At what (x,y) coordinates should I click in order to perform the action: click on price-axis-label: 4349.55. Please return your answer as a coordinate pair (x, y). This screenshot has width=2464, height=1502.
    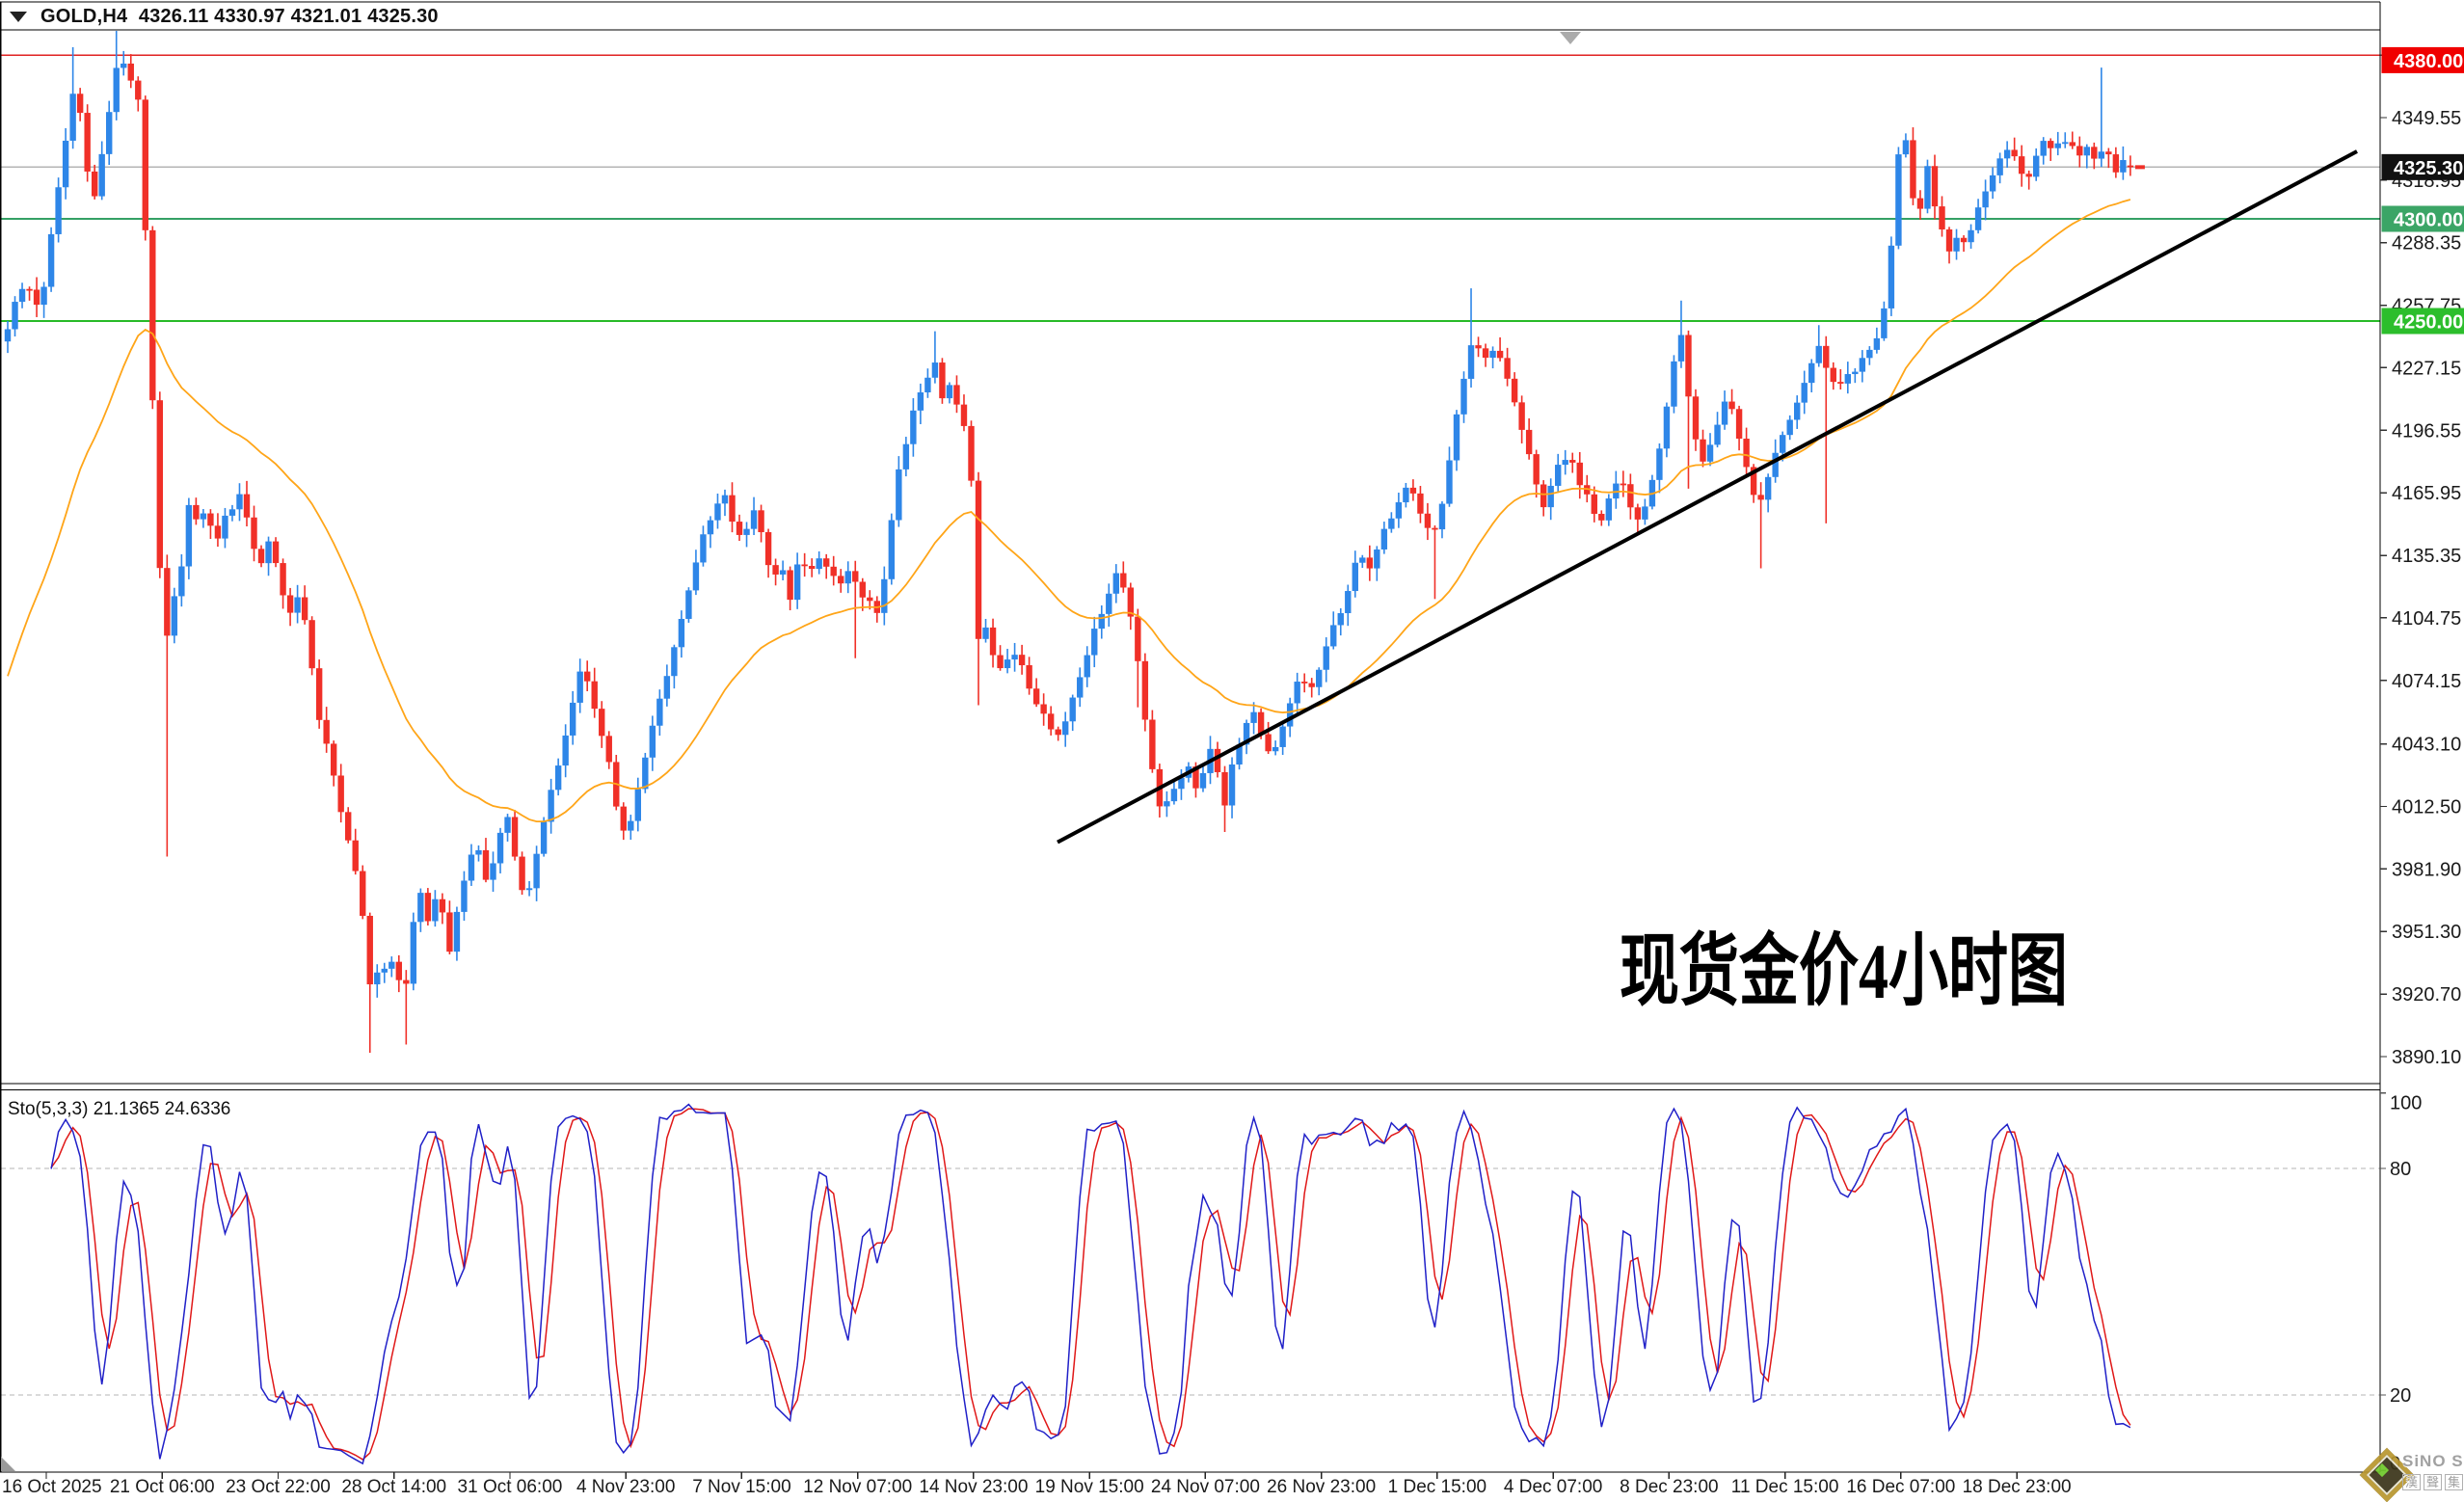
    Looking at the image, I should click on (2427, 118).